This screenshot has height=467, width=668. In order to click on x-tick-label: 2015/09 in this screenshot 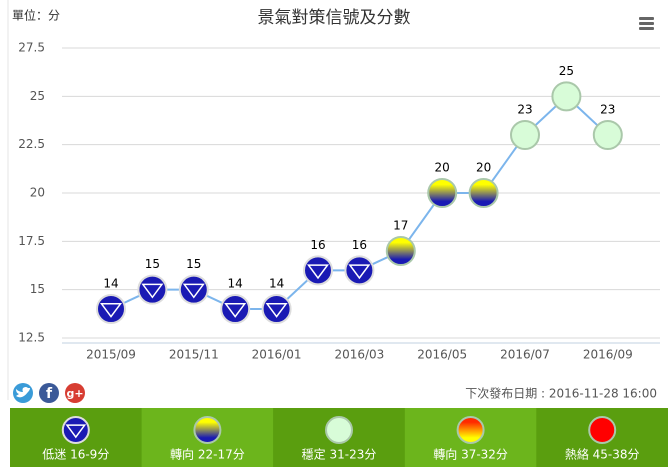, I will do `click(111, 355)`.